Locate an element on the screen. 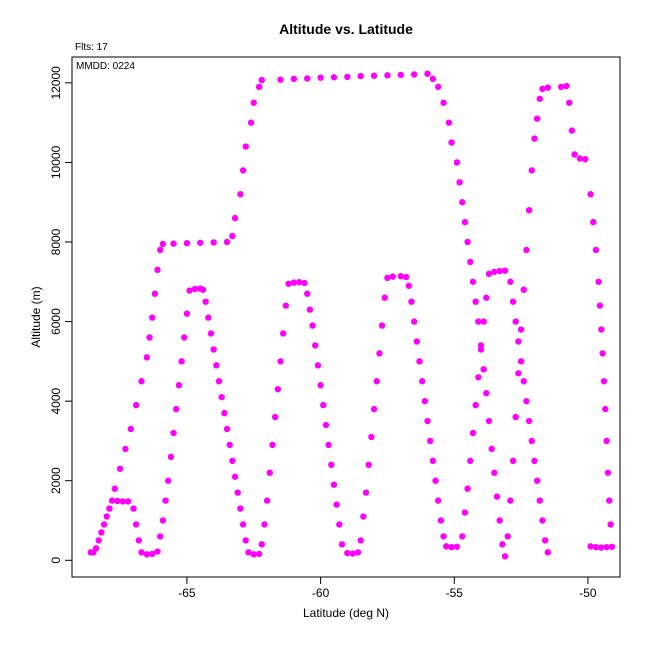 The image size is (650, 650). y-tick-label: 6000 is located at coordinates (56, 321).